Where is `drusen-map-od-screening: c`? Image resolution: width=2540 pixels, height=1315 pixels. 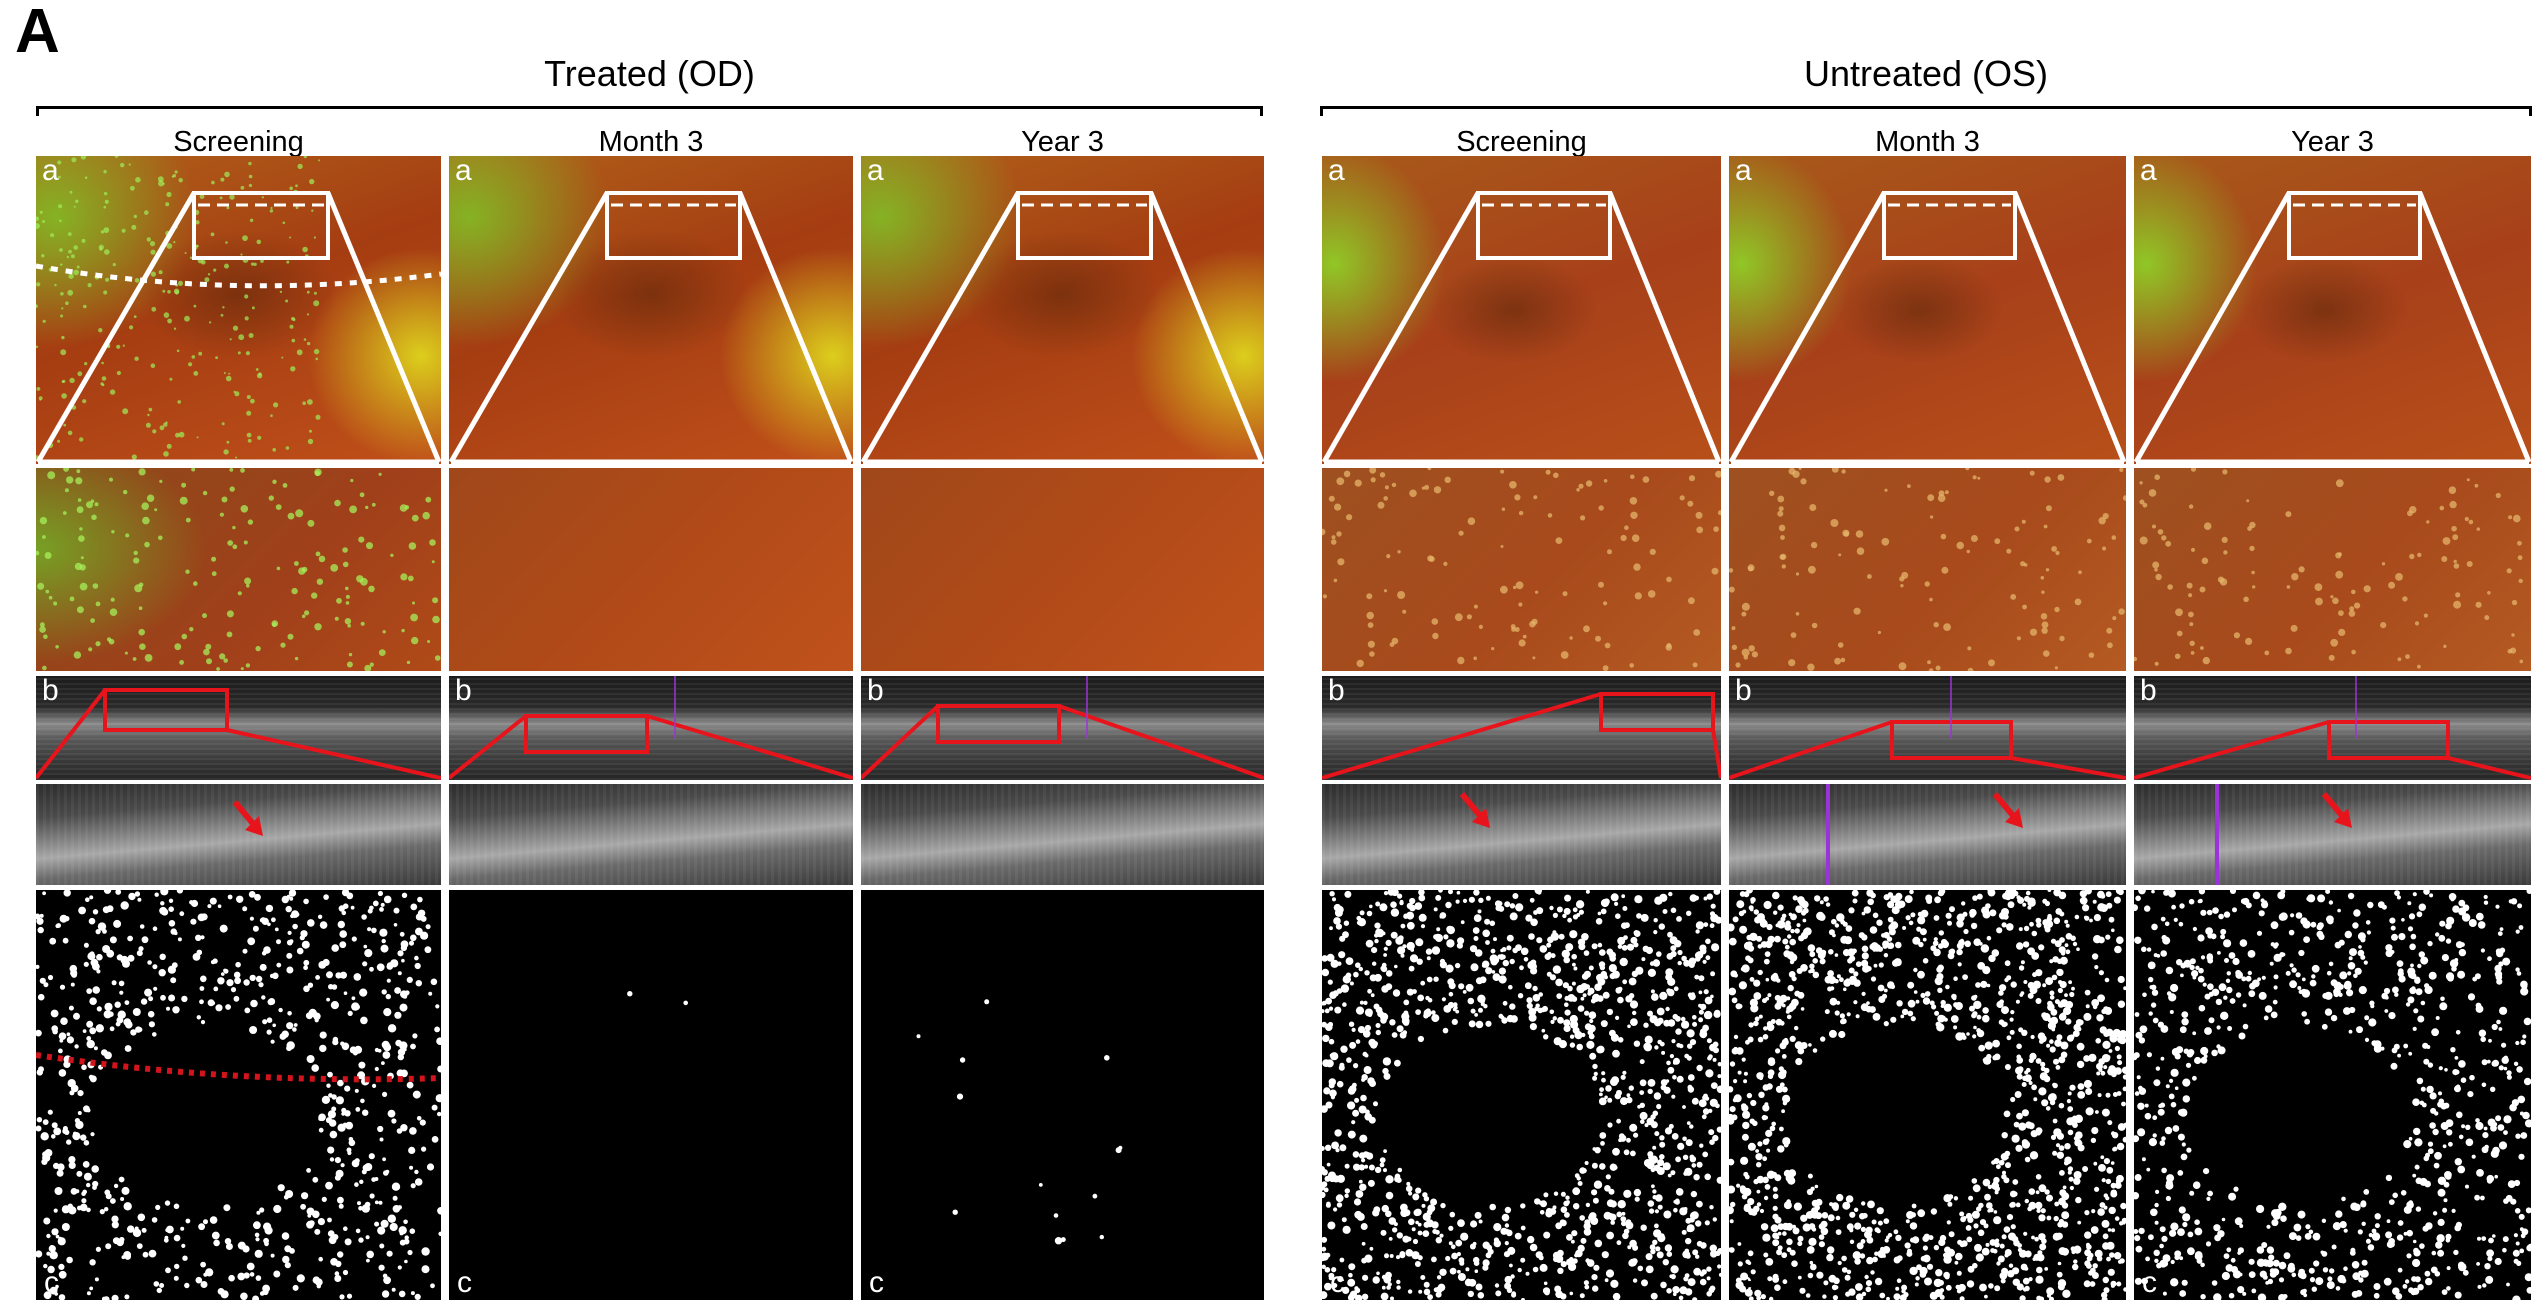
drusen-map-od-screening: c is located at coordinates (238, 1095).